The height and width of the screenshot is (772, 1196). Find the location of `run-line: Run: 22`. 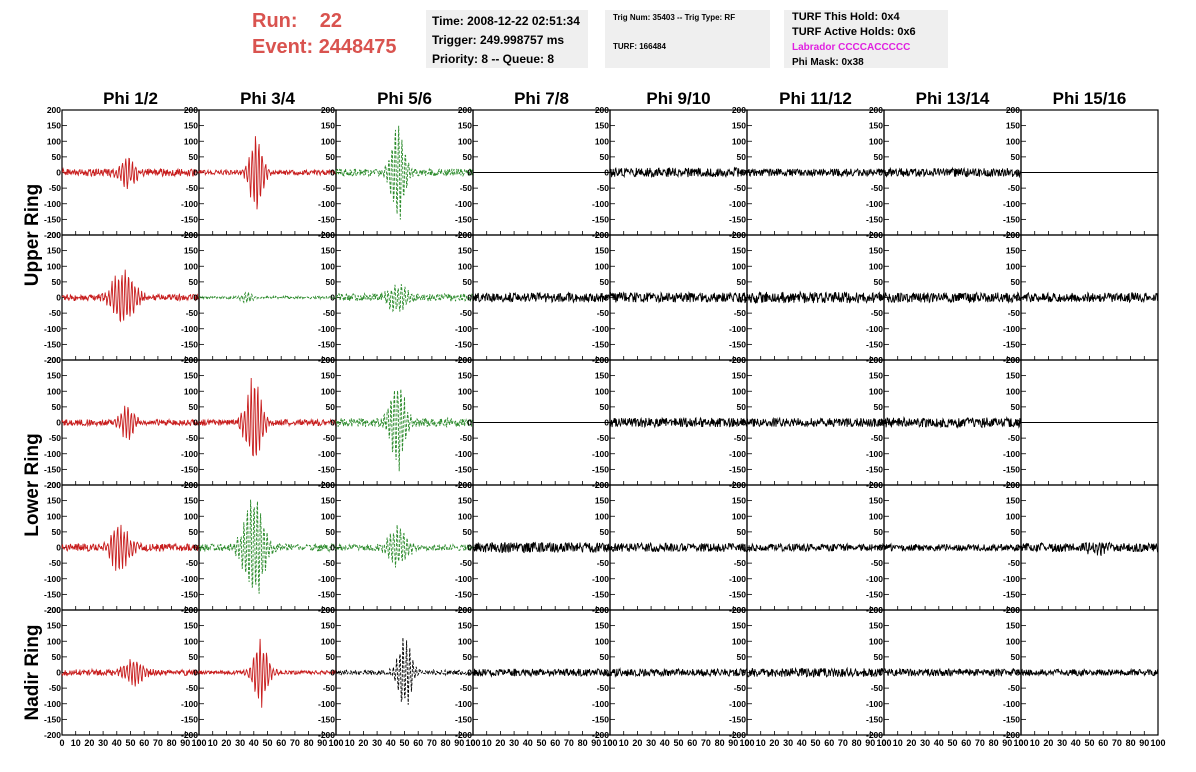

run-line: Run: 22 is located at coordinates (337, 21).